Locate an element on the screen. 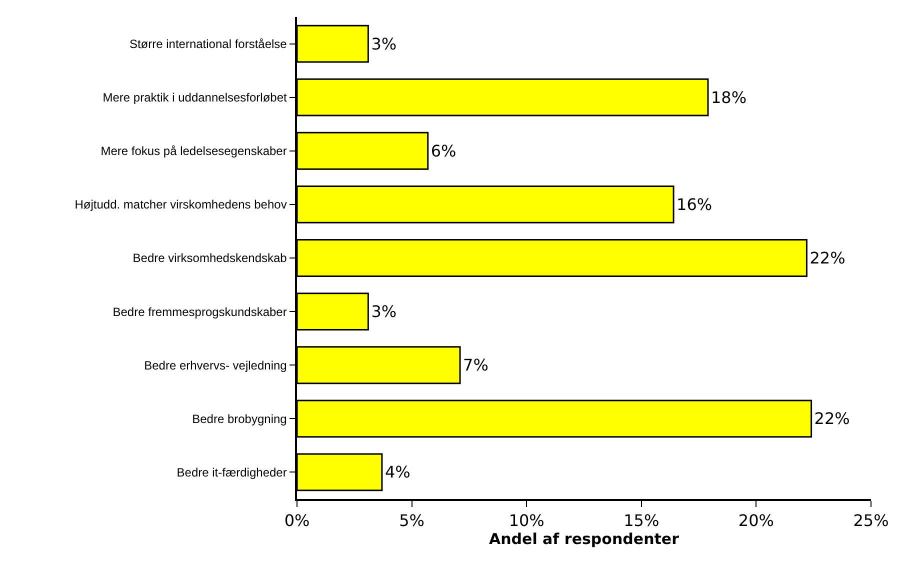  y-tick-label: Bedre it-færdigheder is located at coordinates (231, 472).